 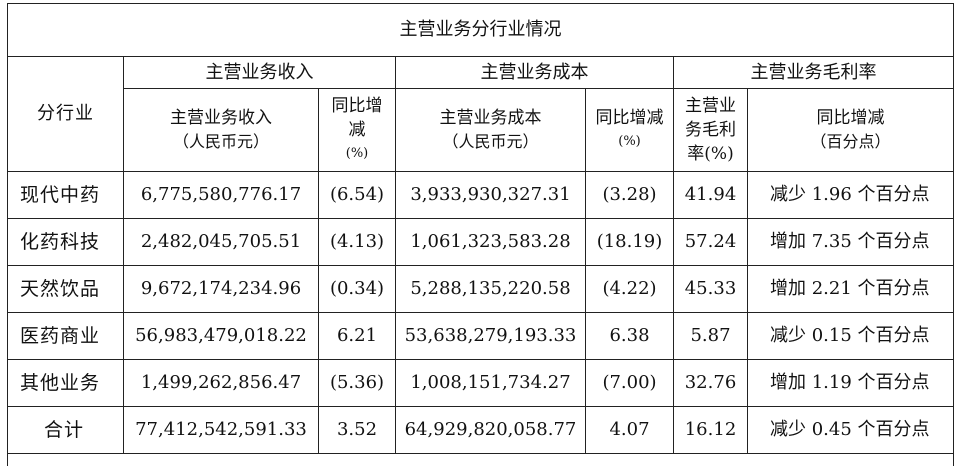 I want to click on table-title: 主营业务分行业情况, so click(x=481, y=30).